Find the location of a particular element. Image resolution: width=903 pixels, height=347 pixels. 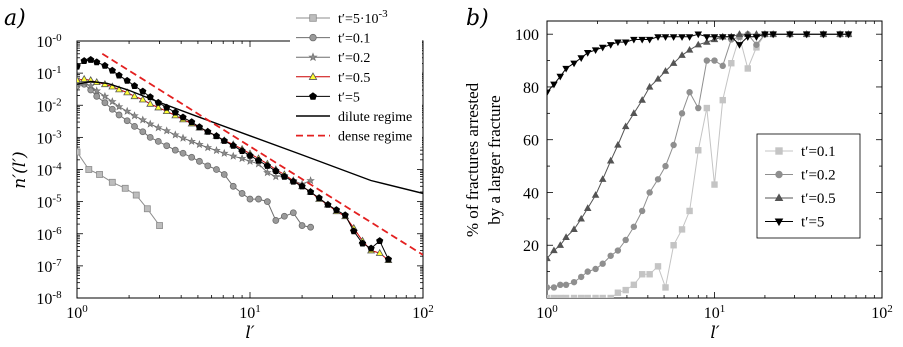

y-tick-label-b: 40 is located at coordinates (531, 193).